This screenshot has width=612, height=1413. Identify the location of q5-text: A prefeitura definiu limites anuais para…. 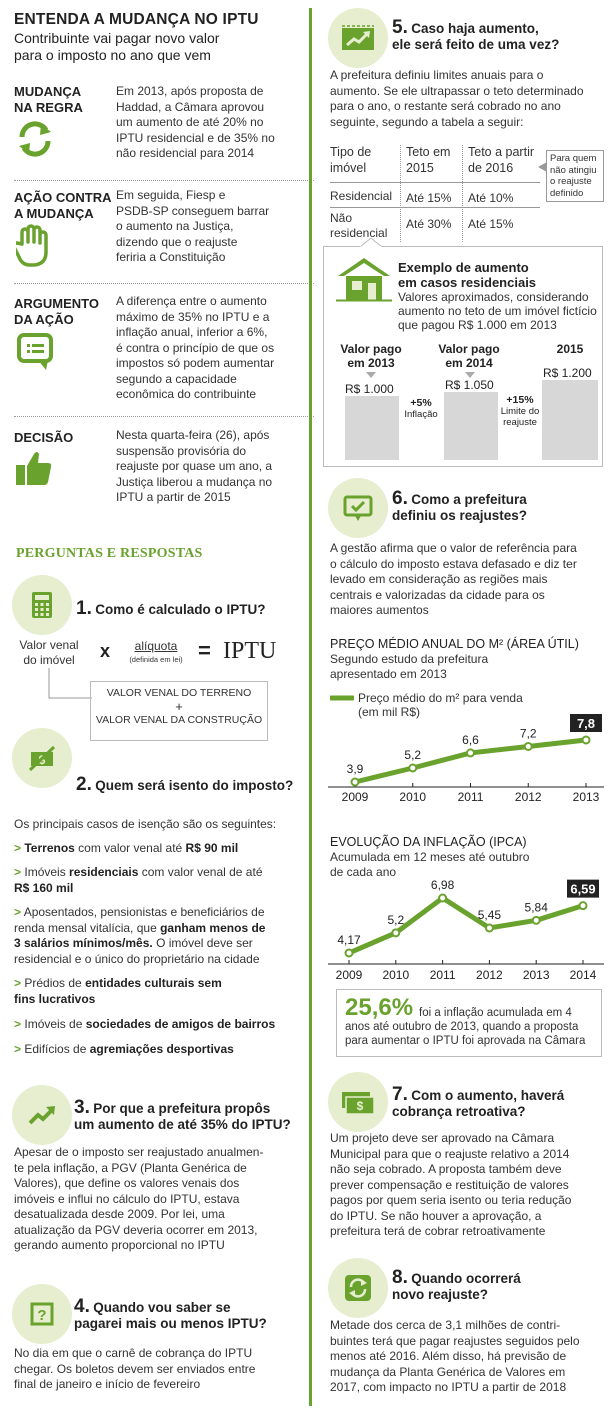
(457, 98).